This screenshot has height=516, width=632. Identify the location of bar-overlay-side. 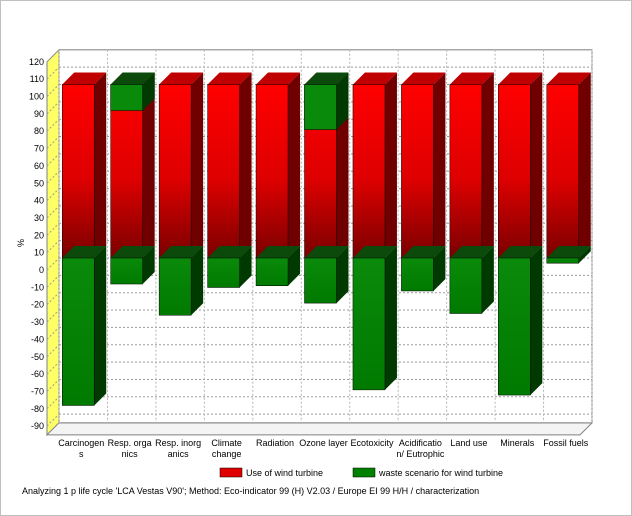
(148, 91).